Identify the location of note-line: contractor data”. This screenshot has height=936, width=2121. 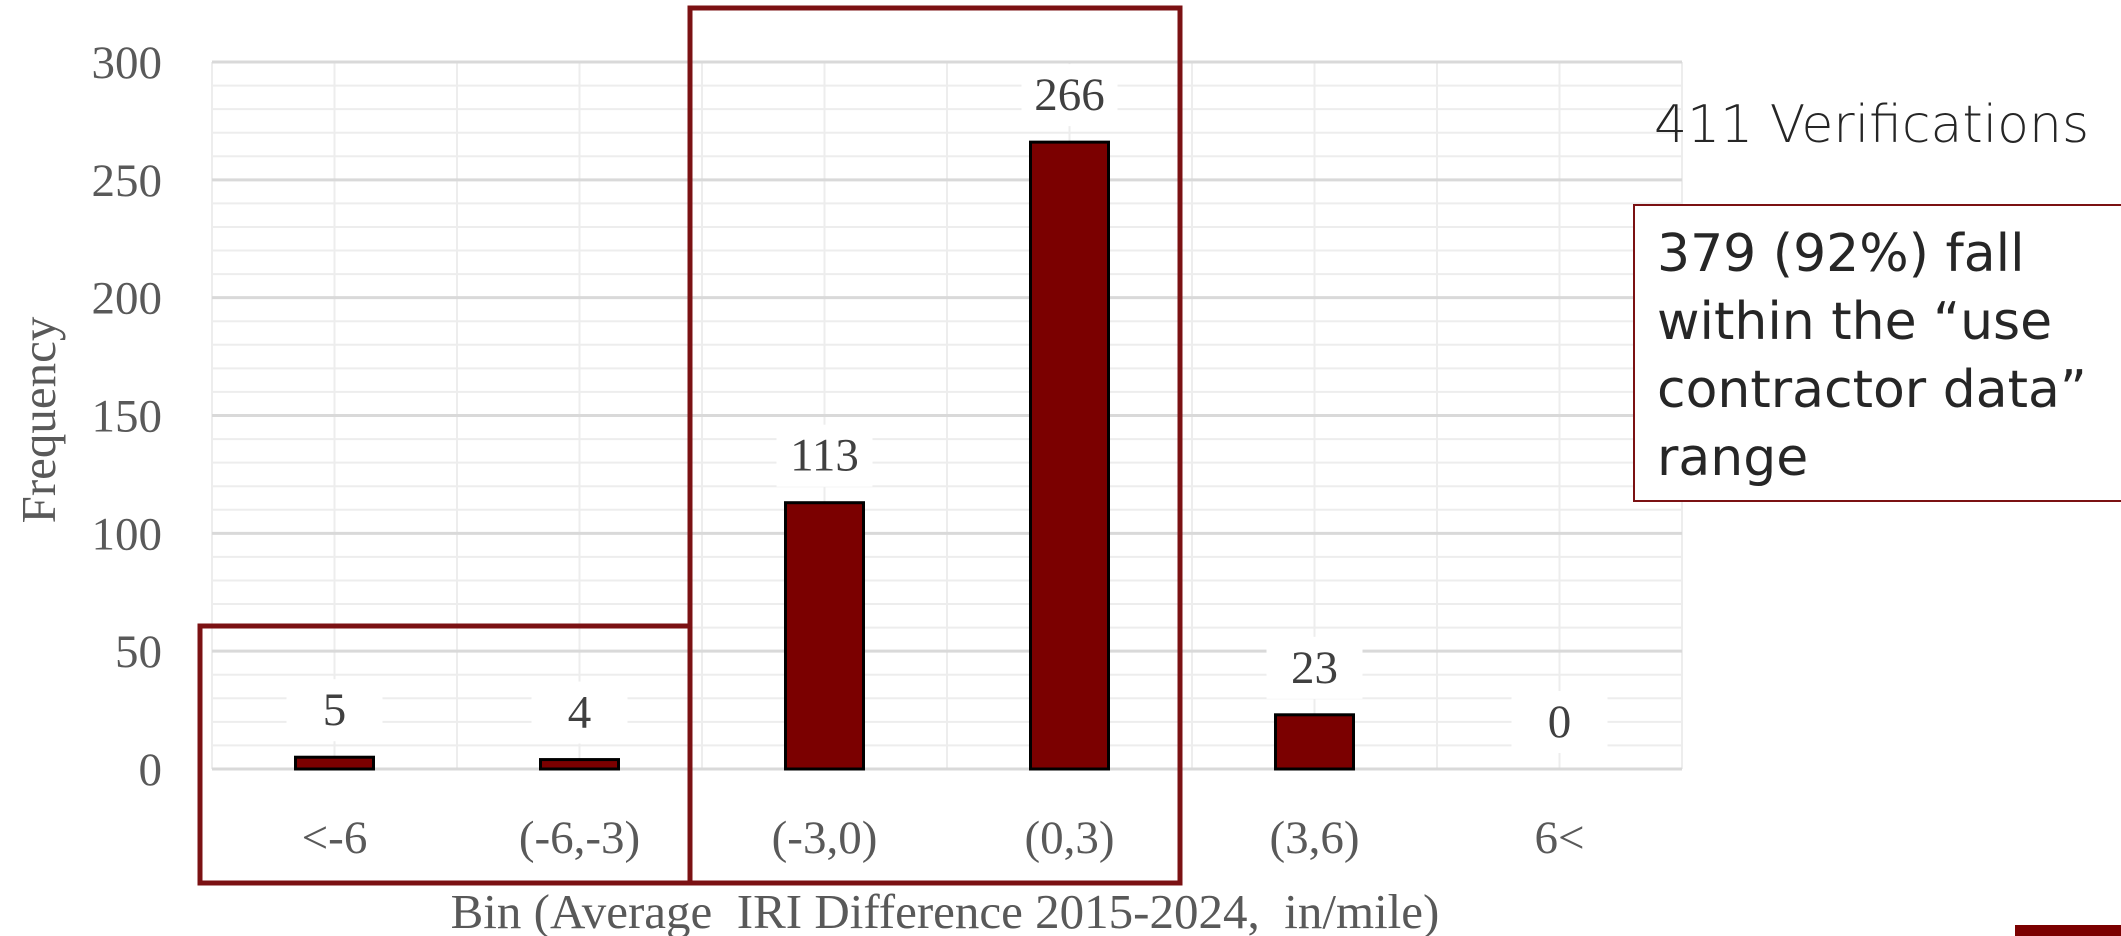
(1872, 390).